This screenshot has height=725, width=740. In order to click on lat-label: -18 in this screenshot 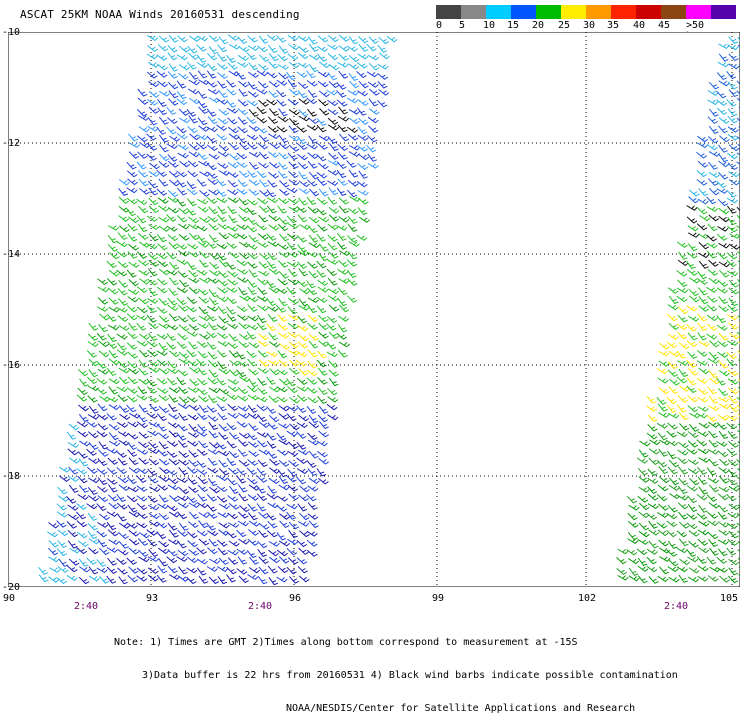, I will do `click(11, 476)`.